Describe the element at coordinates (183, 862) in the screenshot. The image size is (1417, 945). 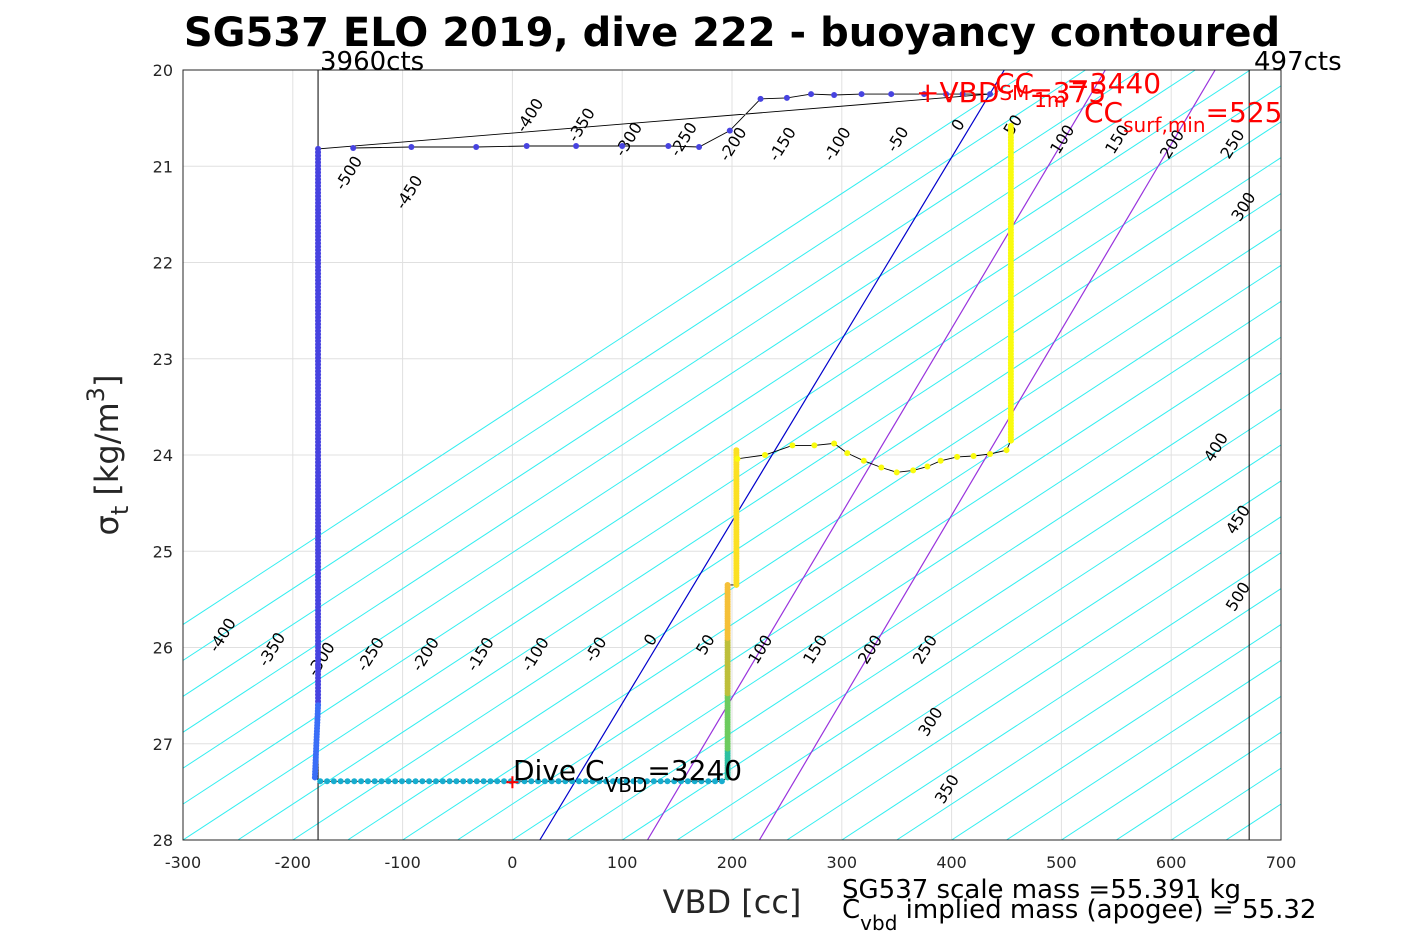
I see `x-tick-label: -300` at that location.